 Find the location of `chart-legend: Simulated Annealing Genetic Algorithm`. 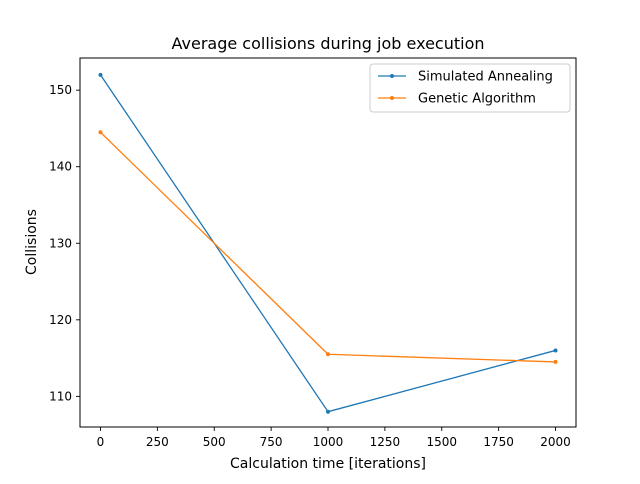

chart-legend: Simulated Annealing Genetic Algorithm is located at coordinates (470, 88).